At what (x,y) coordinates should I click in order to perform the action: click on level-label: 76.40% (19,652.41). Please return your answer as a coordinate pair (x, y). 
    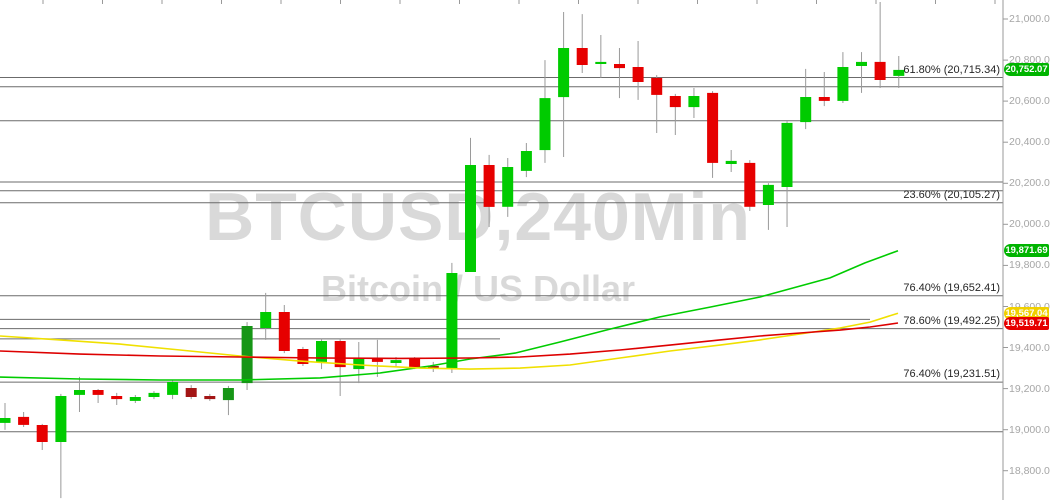
    Looking at the image, I should click on (951, 287).